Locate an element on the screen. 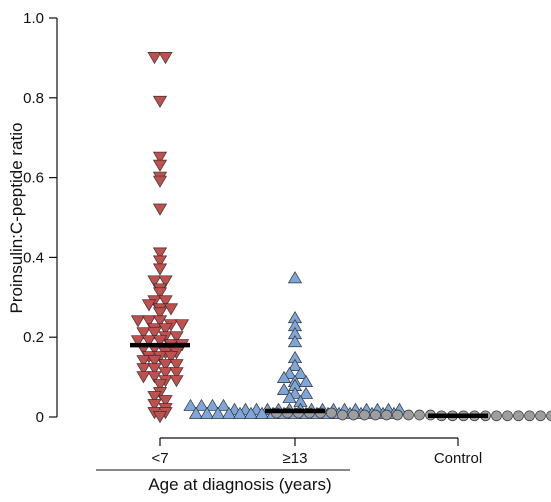 The height and width of the screenshot is (502, 551). y-tick-label: 0.4 is located at coordinates (33, 257).